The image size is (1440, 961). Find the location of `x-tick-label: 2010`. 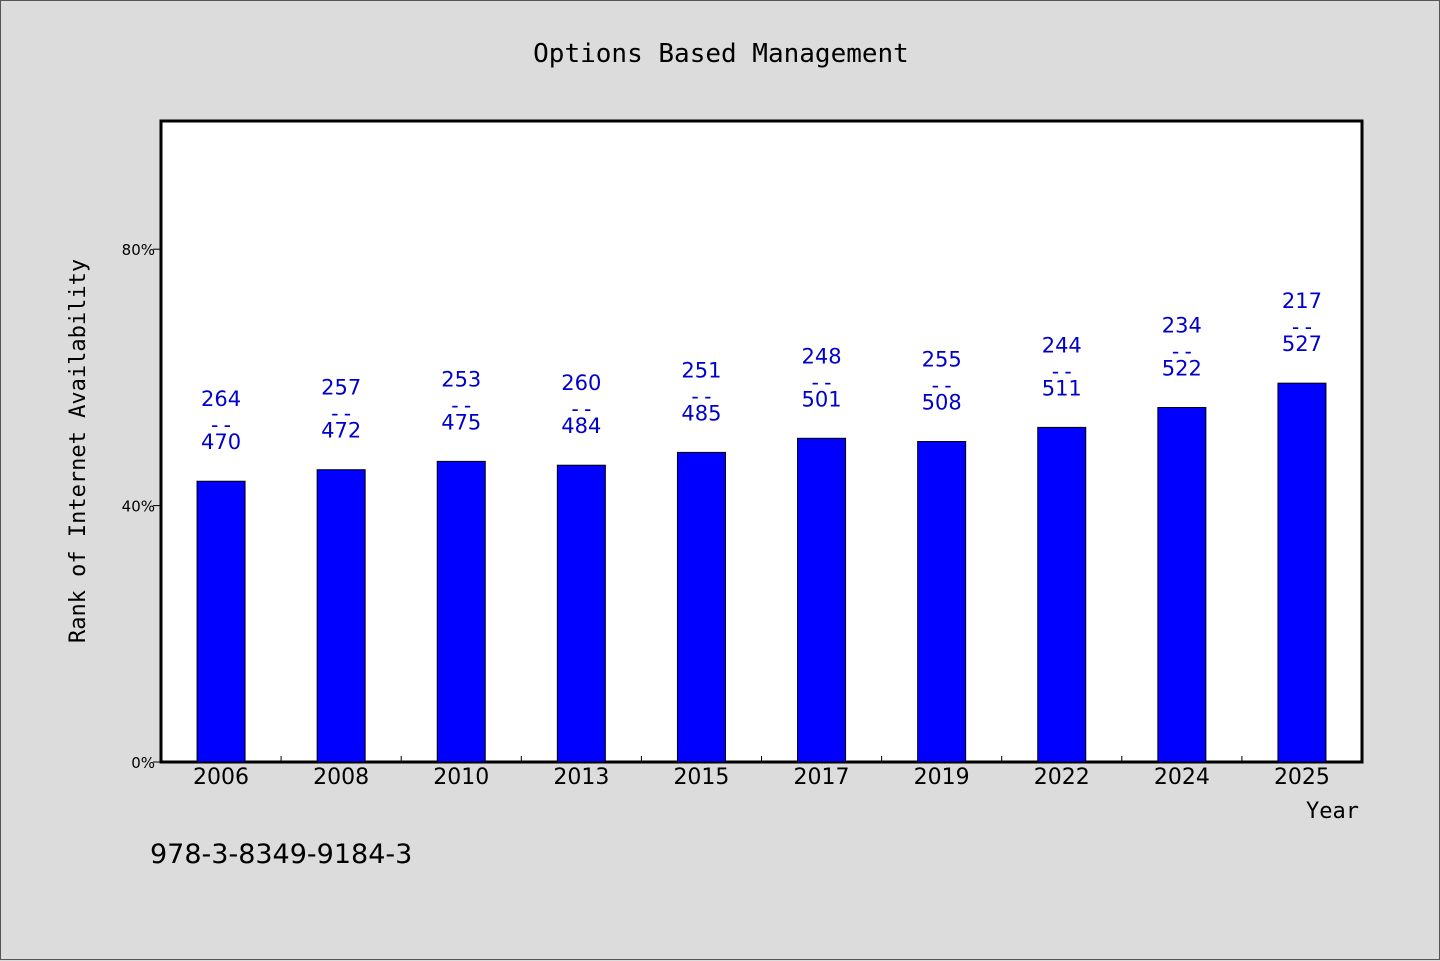

x-tick-label: 2010 is located at coordinates (461, 777).